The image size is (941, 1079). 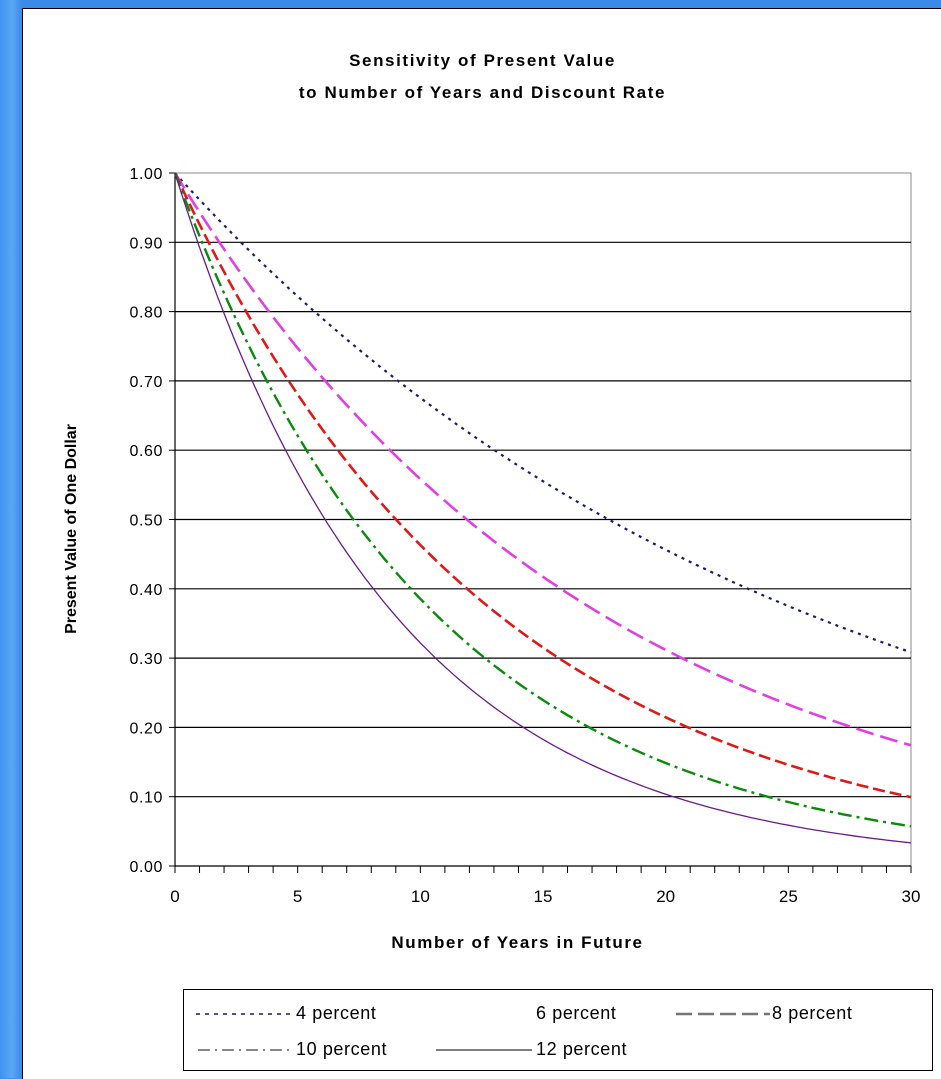 I want to click on legend-label-10-percent: 10 percent, so click(x=342, y=1049).